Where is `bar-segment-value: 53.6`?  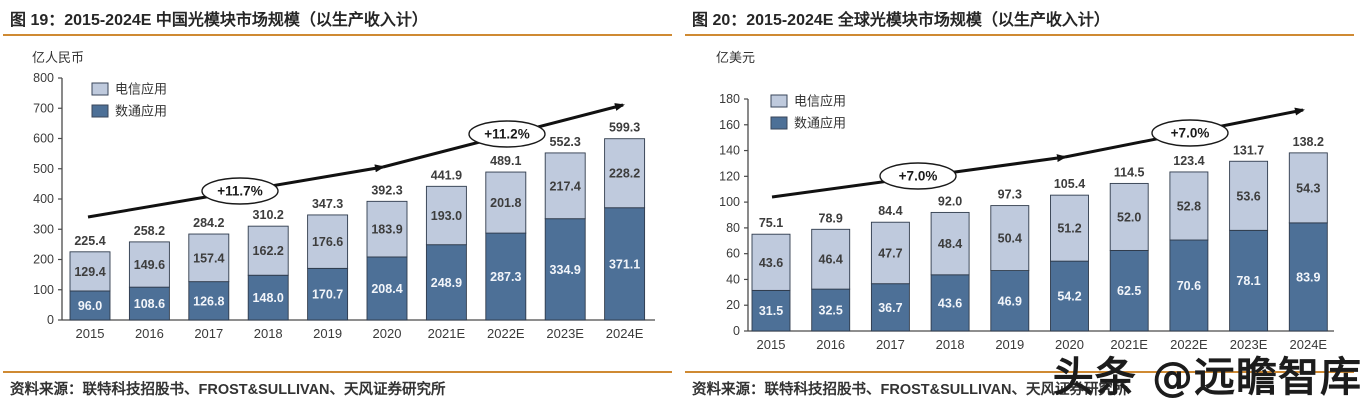
bar-segment-value: 53.6 is located at coordinates (1248, 196).